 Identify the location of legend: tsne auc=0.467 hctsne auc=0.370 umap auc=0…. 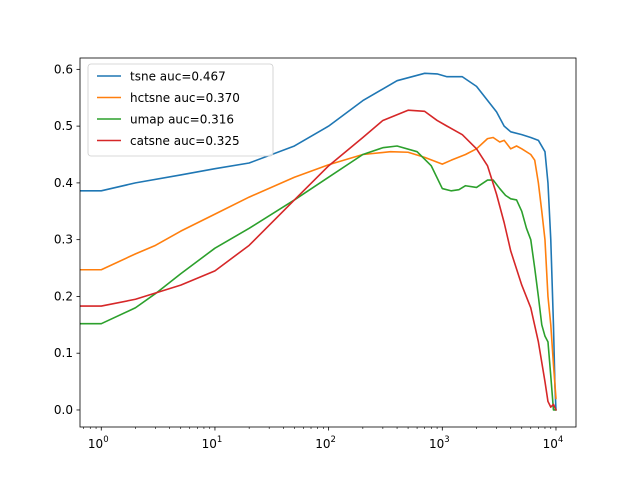
(180, 110).